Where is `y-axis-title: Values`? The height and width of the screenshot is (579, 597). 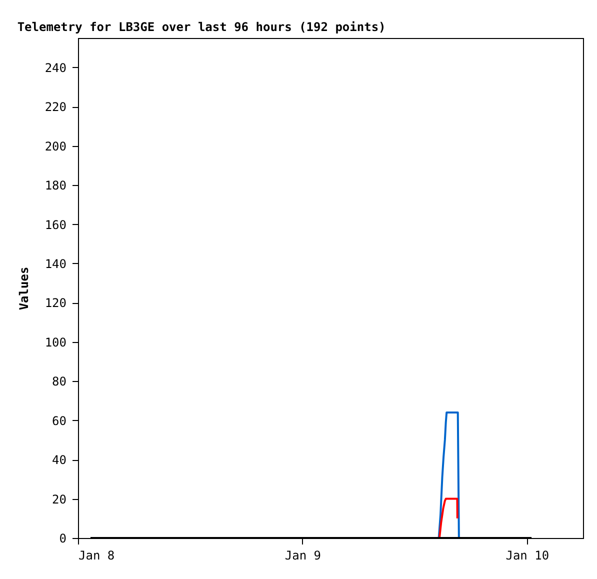
y-axis-title: Values is located at coordinates (23, 288).